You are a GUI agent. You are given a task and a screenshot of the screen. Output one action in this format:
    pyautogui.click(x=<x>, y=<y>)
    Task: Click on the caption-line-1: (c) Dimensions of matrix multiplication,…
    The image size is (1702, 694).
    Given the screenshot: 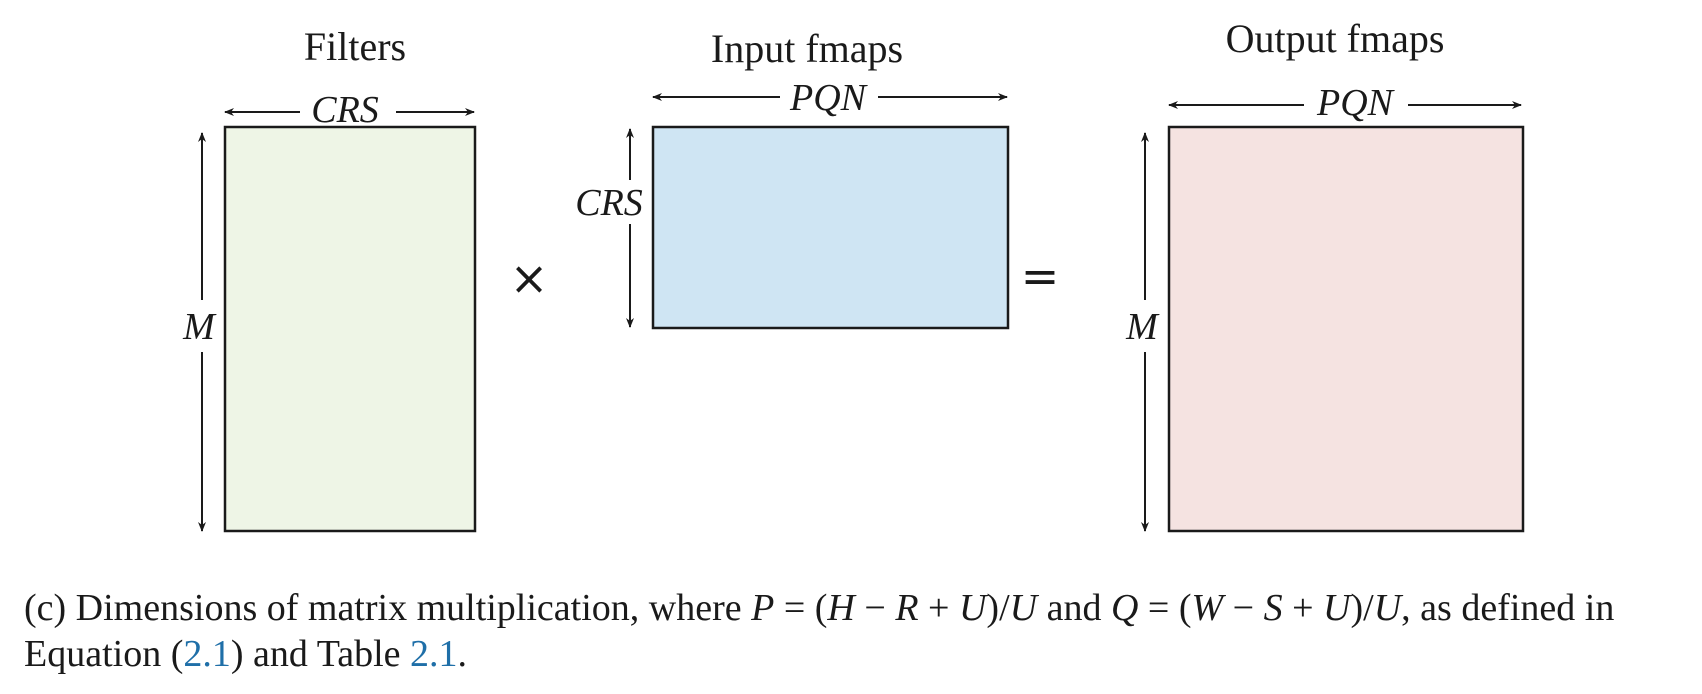 What is the action you would take?
    pyautogui.click(x=859, y=608)
    